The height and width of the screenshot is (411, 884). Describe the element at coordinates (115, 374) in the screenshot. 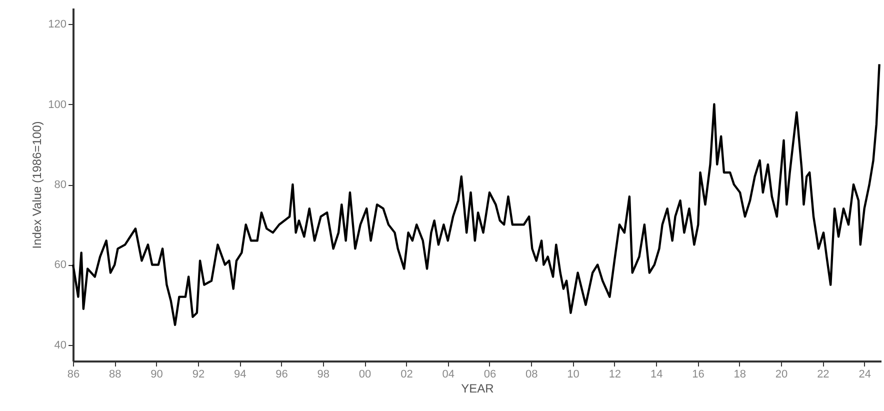

I see `x-tick-label: 88` at that location.